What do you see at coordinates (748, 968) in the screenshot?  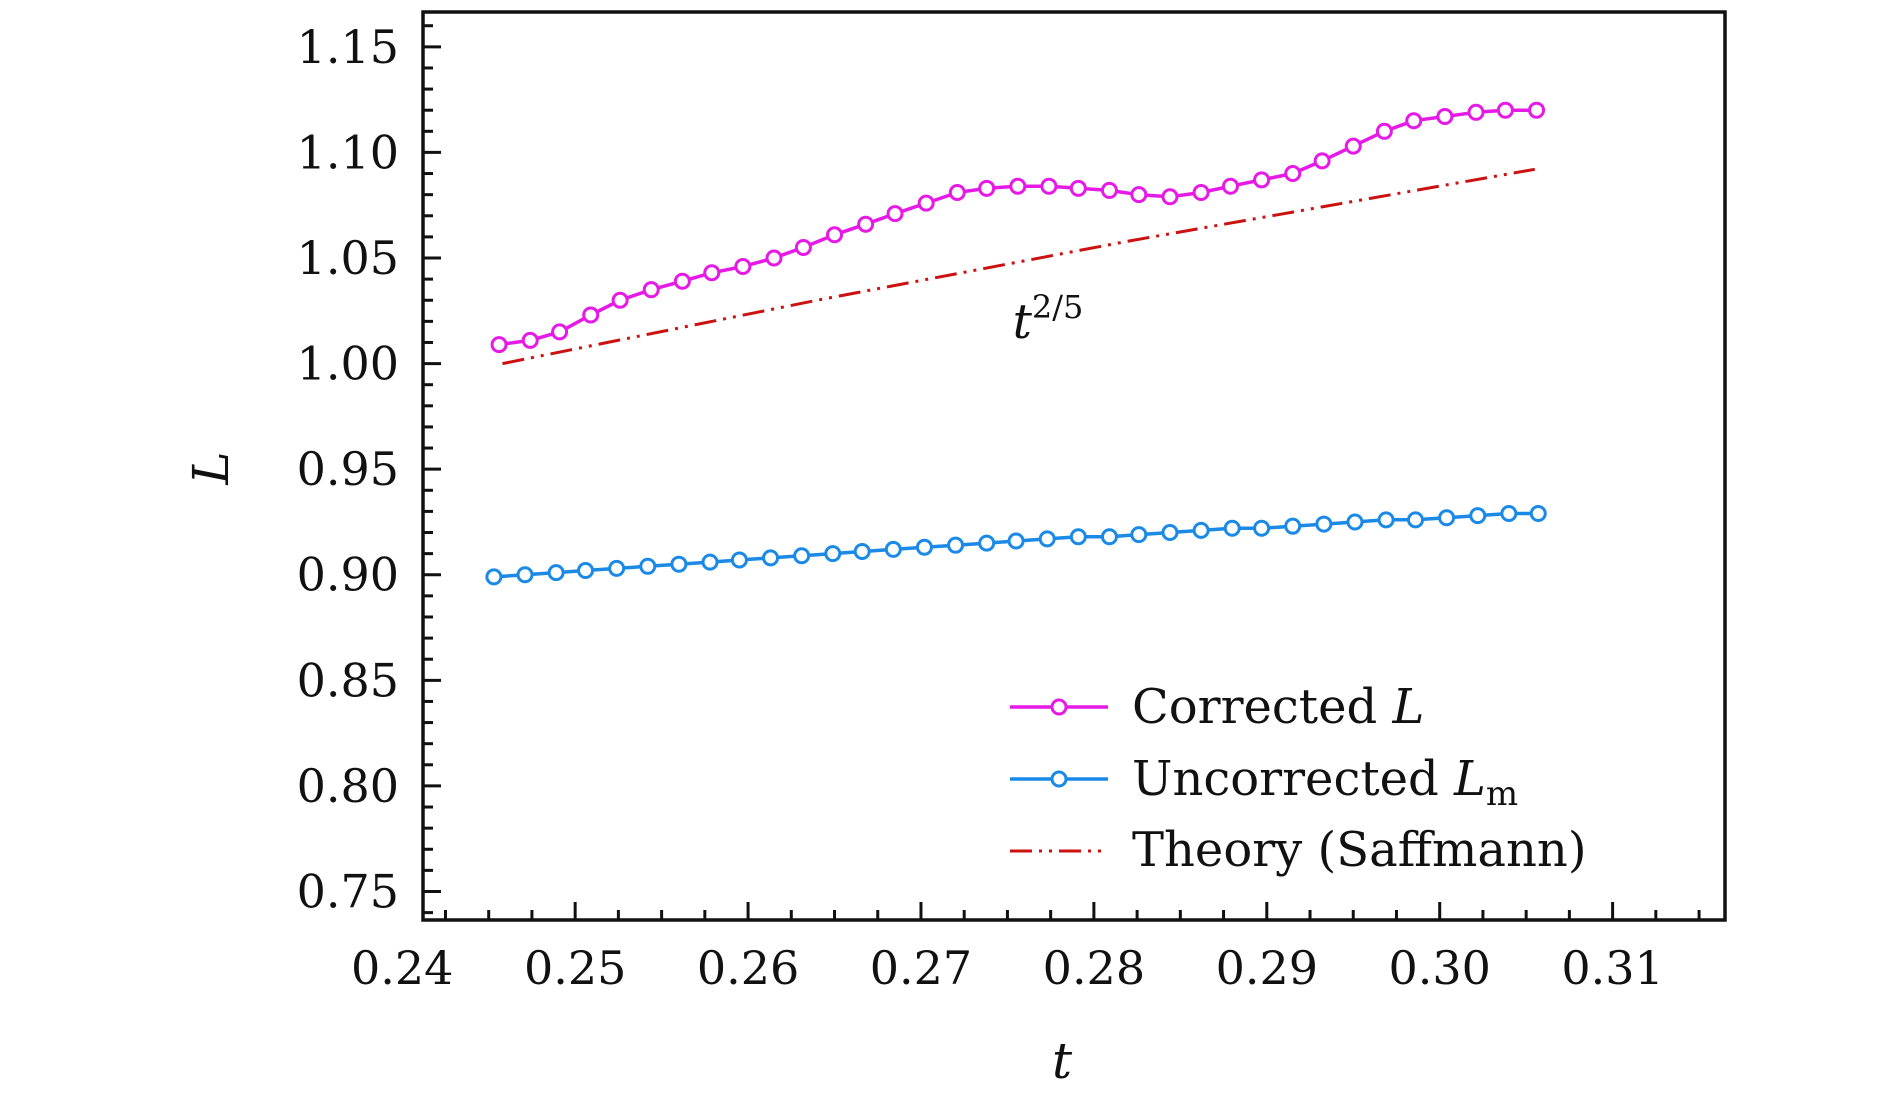 I see `x-tick-label: 0.26` at bounding box center [748, 968].